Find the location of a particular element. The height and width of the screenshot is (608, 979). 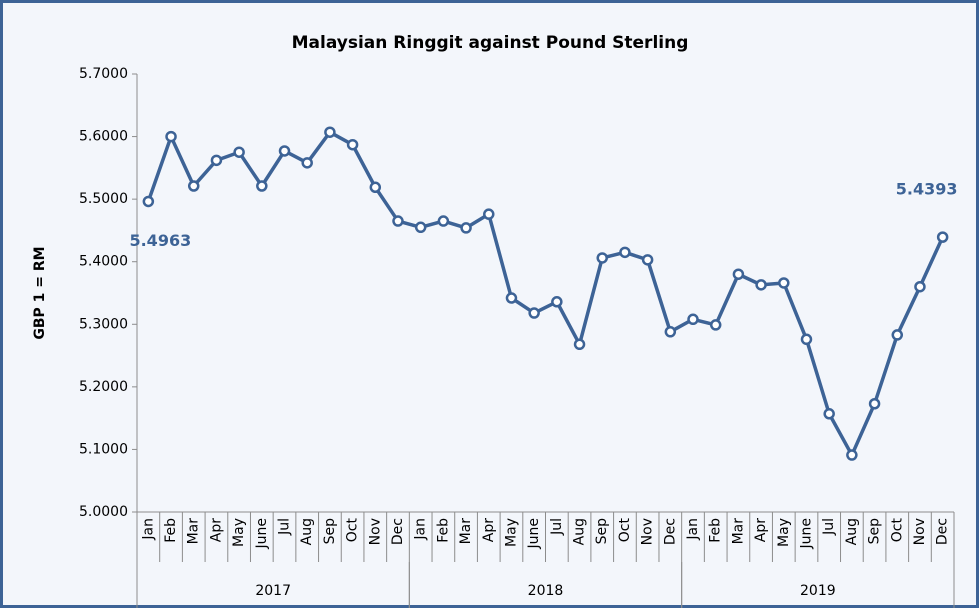

group-label: 2018 is located at coordinates (546, 591).